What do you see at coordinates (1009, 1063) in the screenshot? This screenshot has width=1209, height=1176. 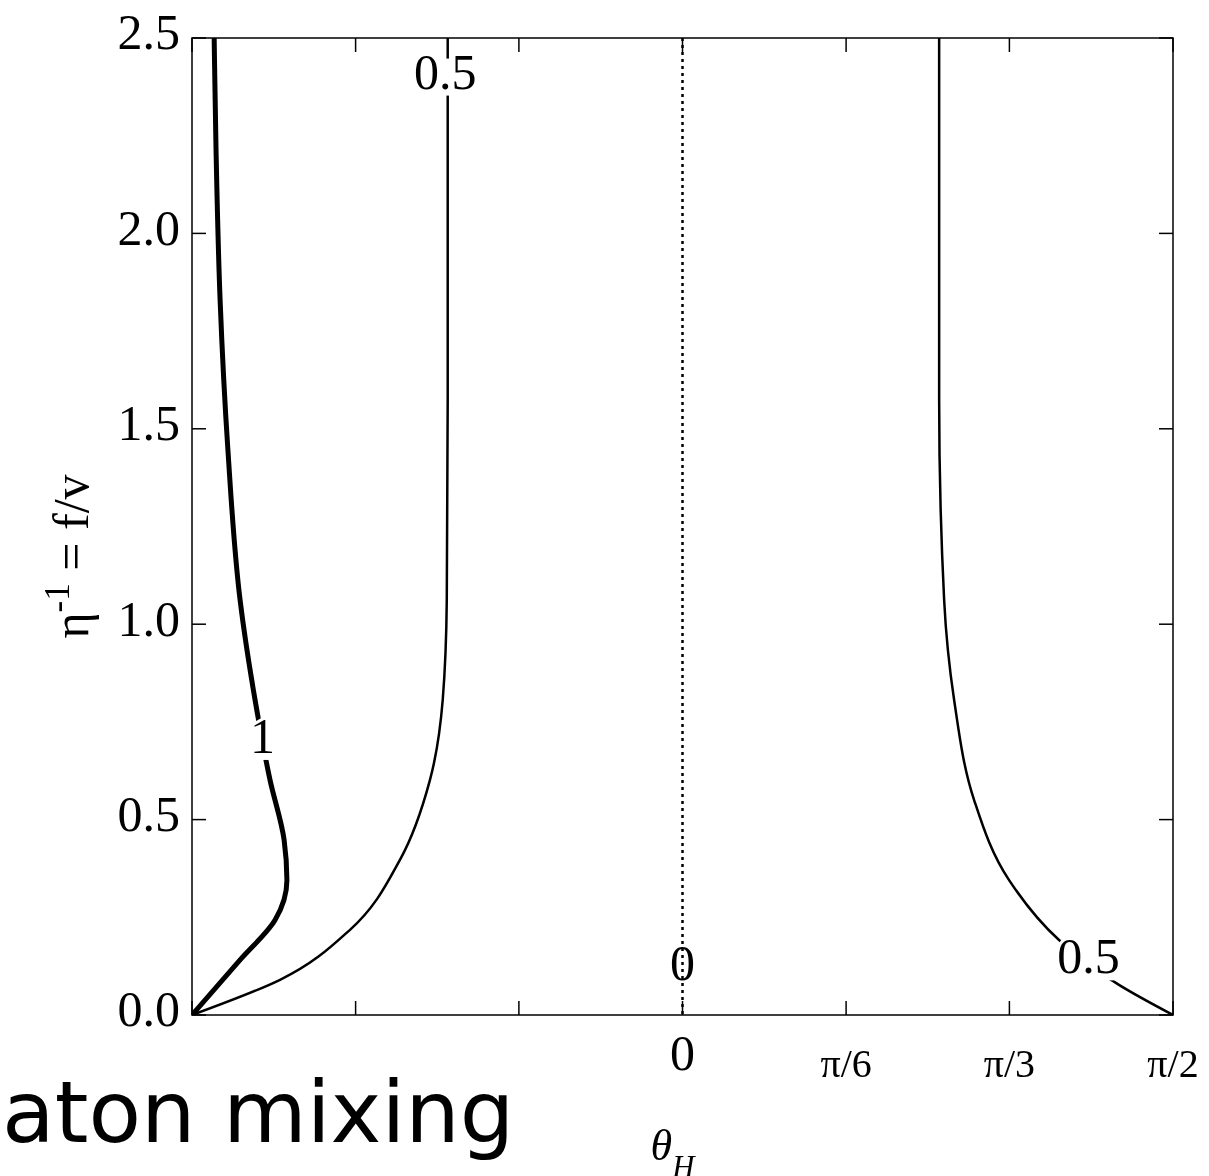 I see `x-tick-label: π/3` at bounding box center [1009, 1063].